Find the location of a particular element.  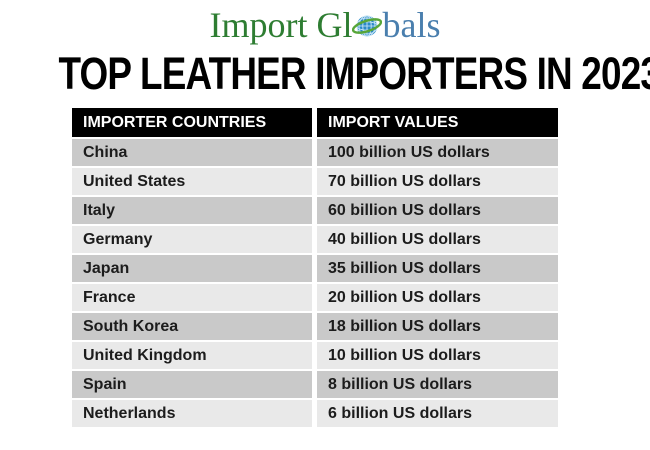

logo-text-bals: bals is located at coordinates (411, 25).